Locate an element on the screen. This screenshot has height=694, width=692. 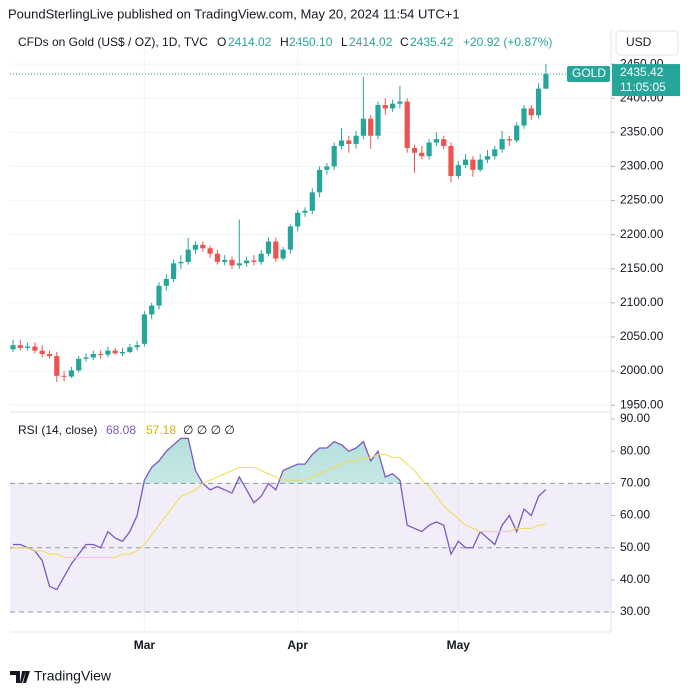
c-value: 2435.42 is located at coordinates (432, 42).